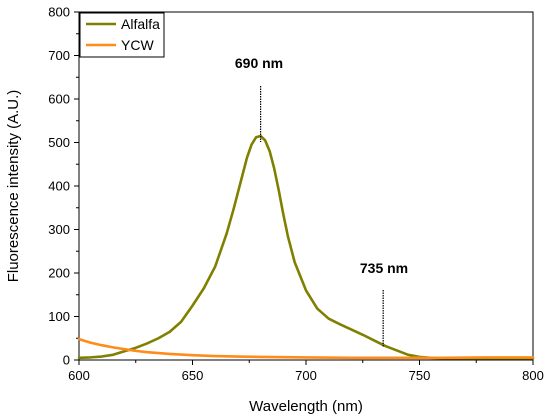  What do you see at coordinates (306, 348) in the screenshot?
I see `series-line-ycw` at bounding box center [306, 348].